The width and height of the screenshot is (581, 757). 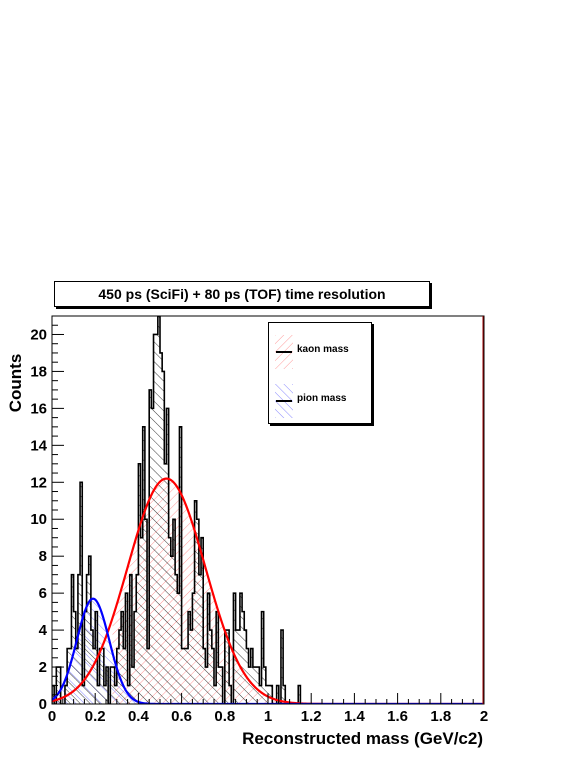 What do you see at coordinates (43, 556) in the screenshot?
I see `y-tick-label: 8` at bounding box center [43, 556].